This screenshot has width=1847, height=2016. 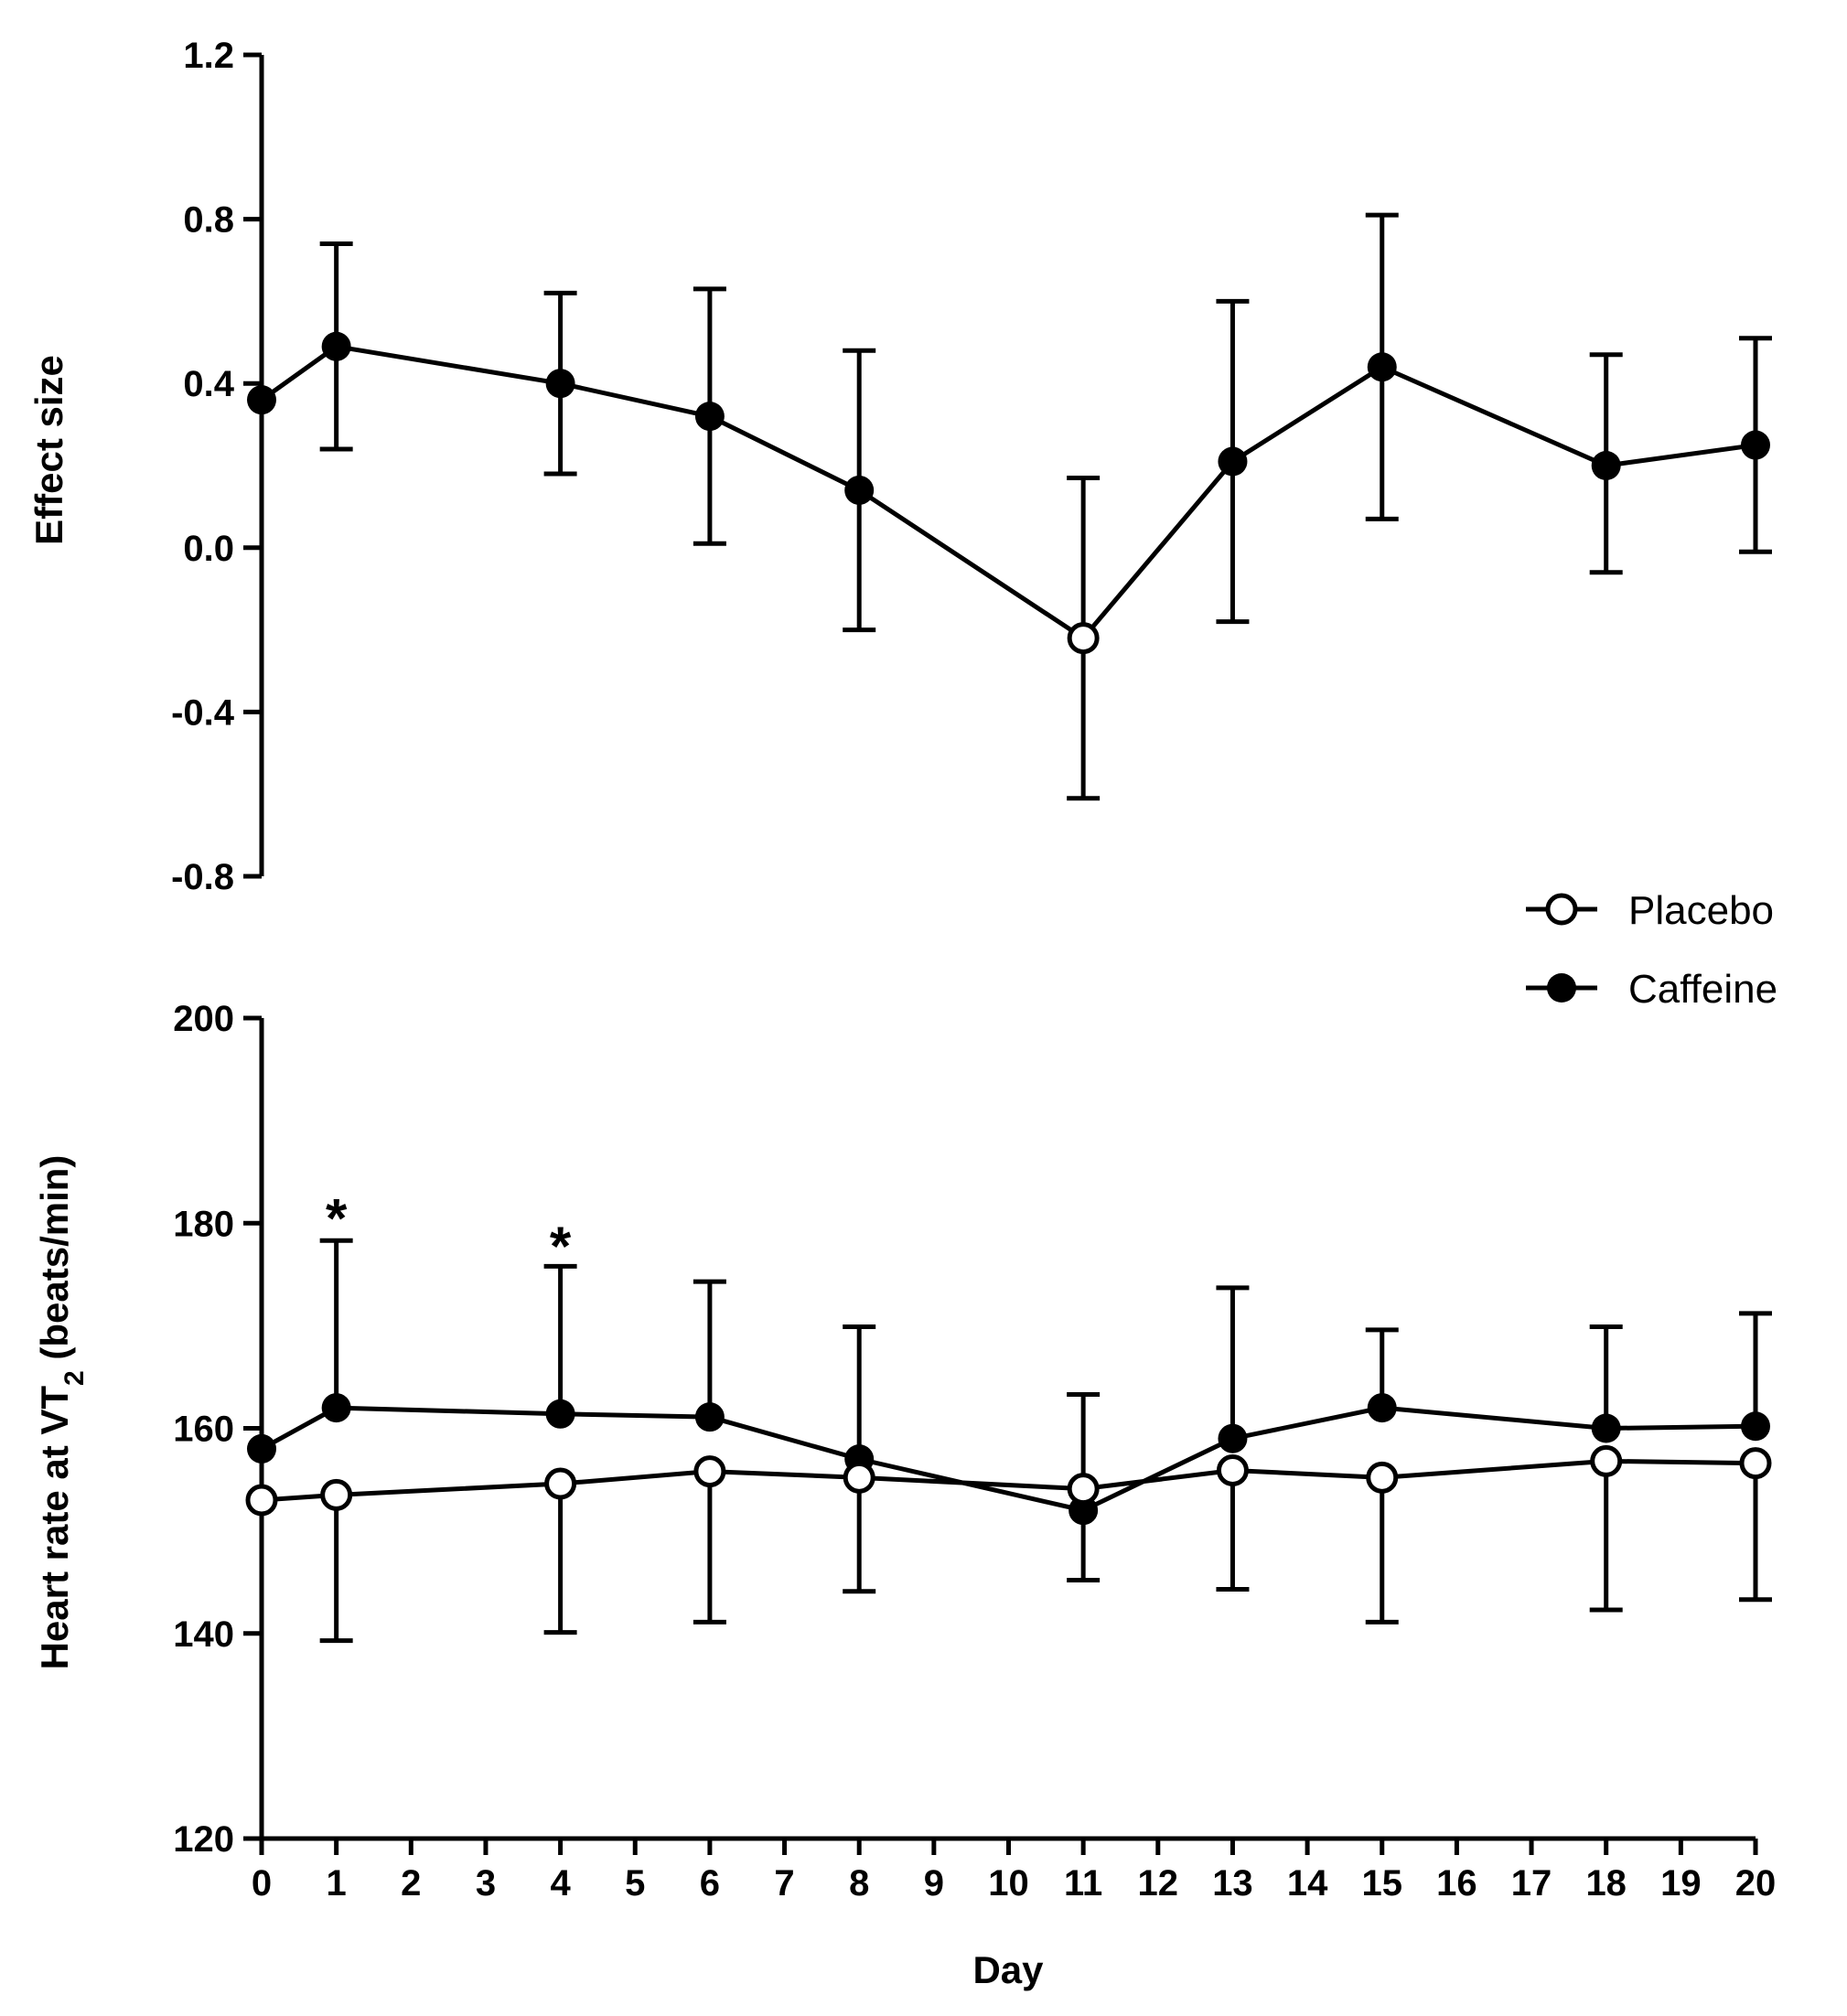 I want to click on heart-rate-y-tick-label: 120, so click(x=203, y=1839).